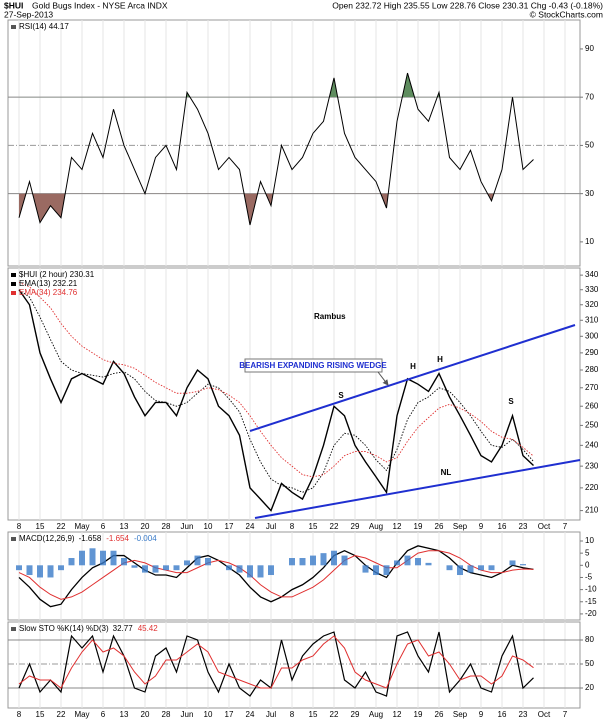 This screenshot has height=720, width=607. Describe the element at coordinates (566, 14) in the screenshot. I see `credit: © StockCharts.com` at that location.